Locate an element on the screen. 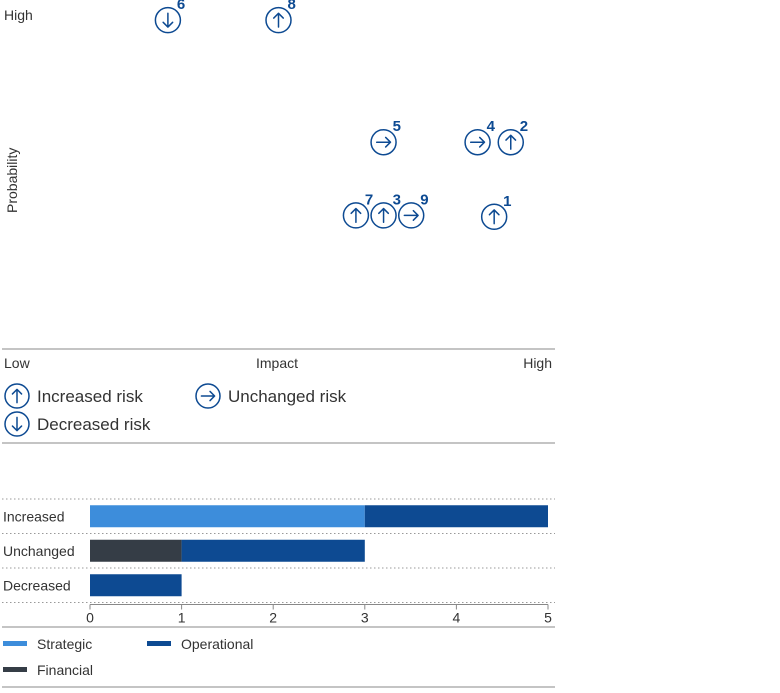 Image resolution: width=780 pixels, height=693 pixels. y-axis-label: Probability is located at coordinates (12, 180).